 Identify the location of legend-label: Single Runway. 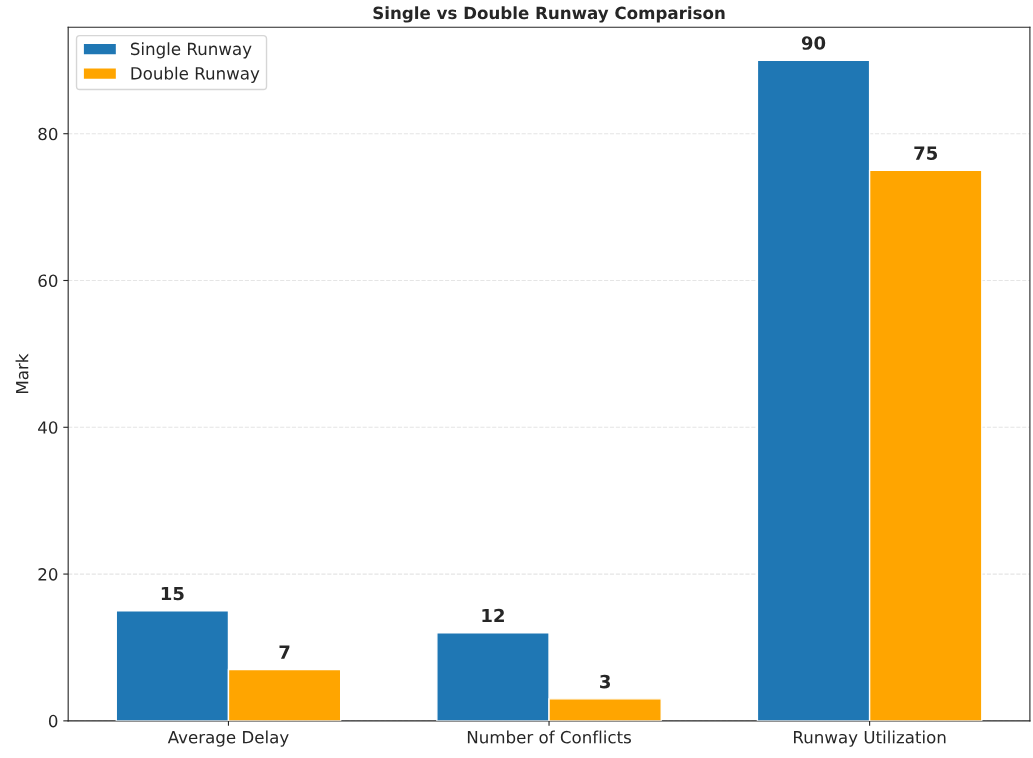
(191, 50).